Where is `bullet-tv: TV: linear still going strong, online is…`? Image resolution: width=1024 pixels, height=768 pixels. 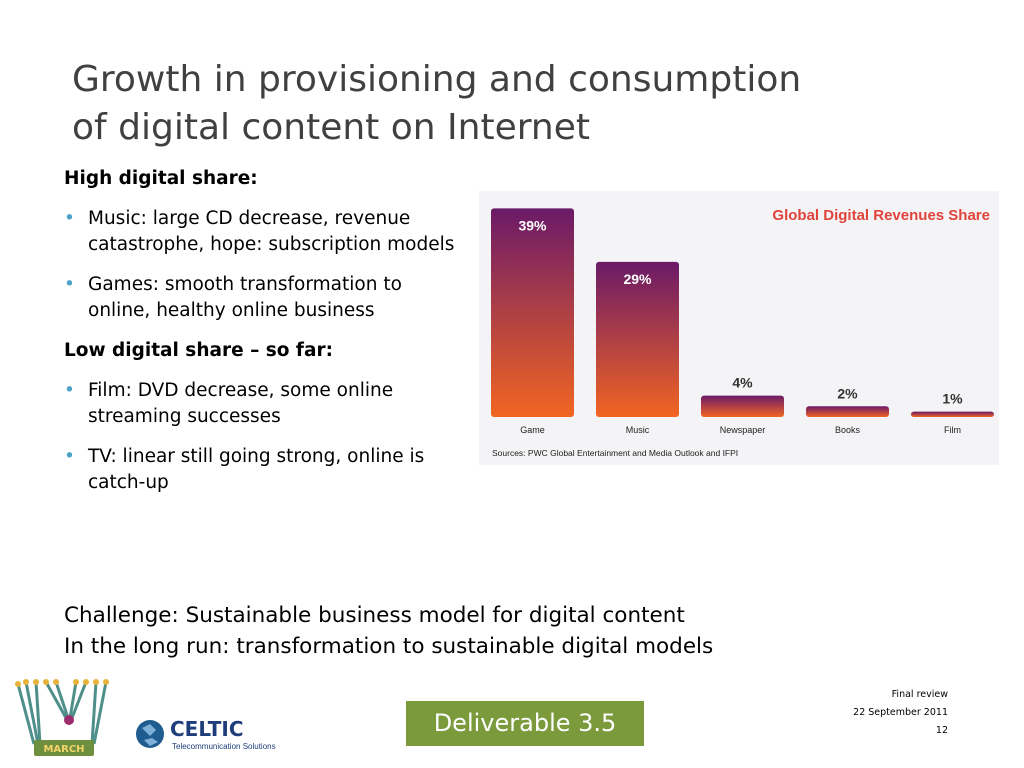
bullet-tv: TV: linear still going strong, online is… is located at coordinates (264, 470).